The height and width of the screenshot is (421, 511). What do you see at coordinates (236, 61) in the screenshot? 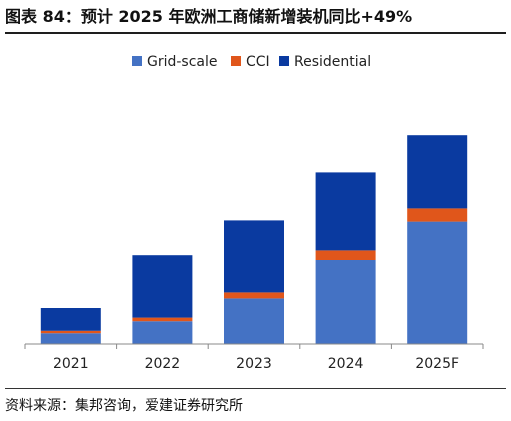
I see `legend-swatch-cci` at bounding box center [236, 61].